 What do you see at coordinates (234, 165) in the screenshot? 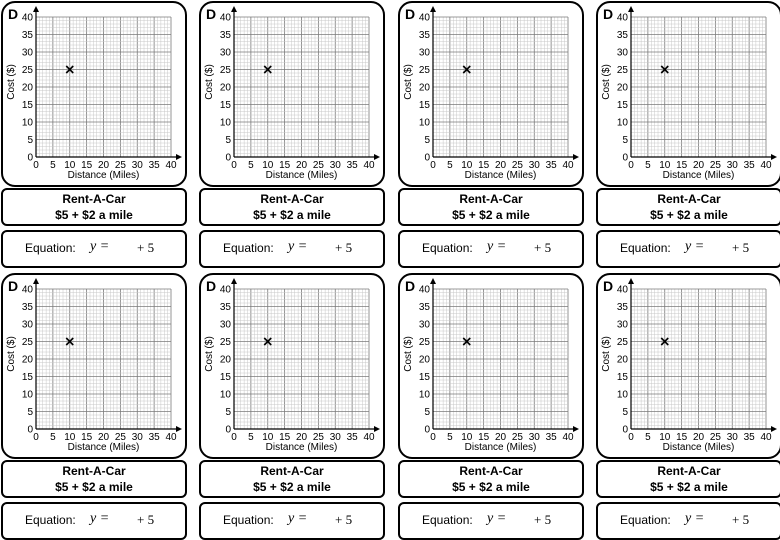
I see `x-tick-label: 0` at bounding box center [234, 165].